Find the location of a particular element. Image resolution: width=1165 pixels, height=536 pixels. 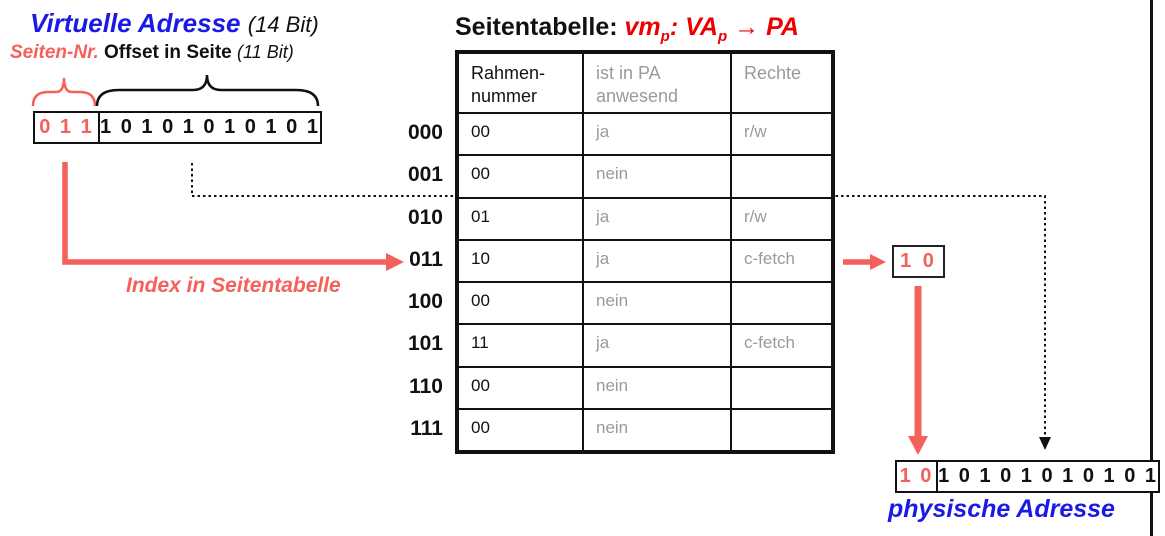

index-arrow is located at coordinates (224, 213).